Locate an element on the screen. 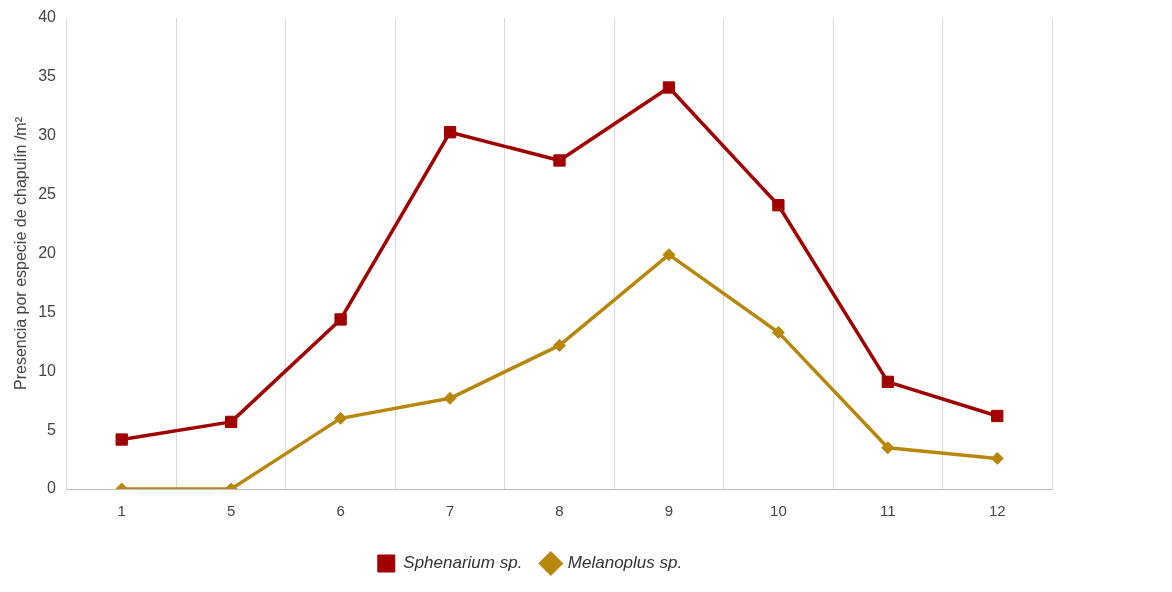 This screenshot has width=1172, height=592. y-tick-label: 0 is located at coordinates (52, 488).